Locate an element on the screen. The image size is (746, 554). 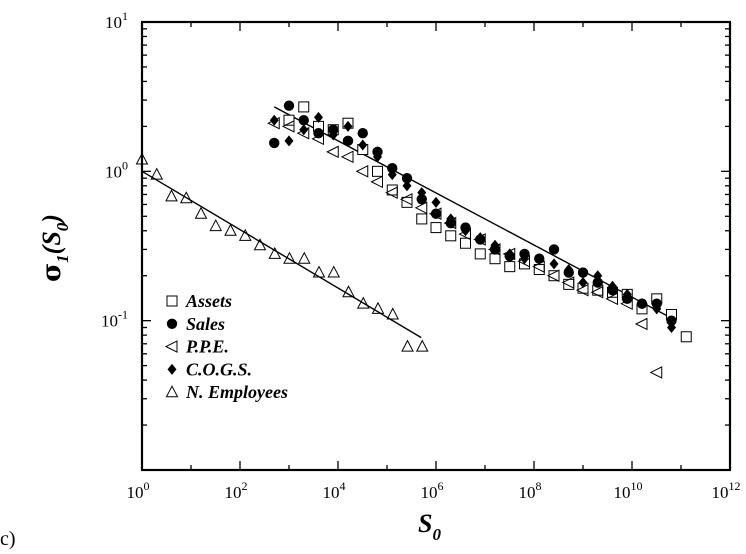
x-tick-label: 10⁶ is located at coordinates (432, 490).